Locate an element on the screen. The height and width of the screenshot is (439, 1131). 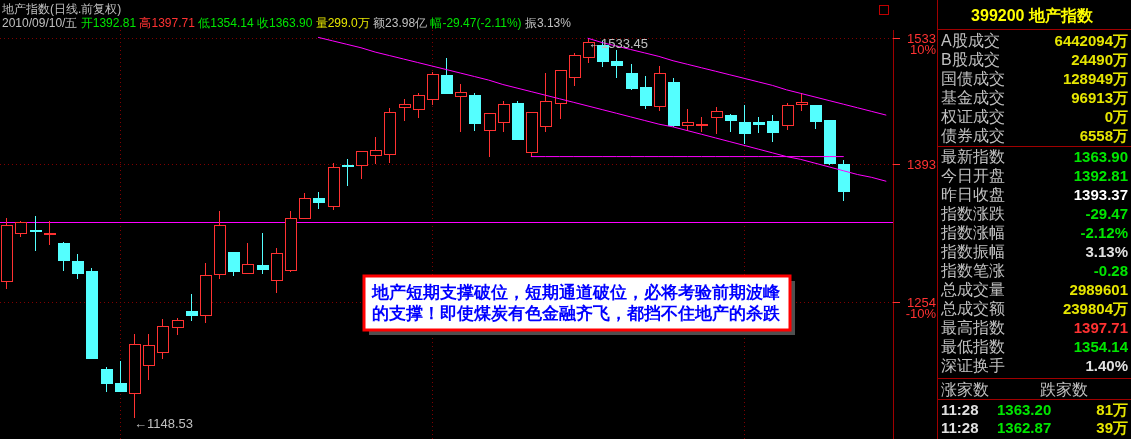
text: 最新指数 is located at coordinates (973, 156).